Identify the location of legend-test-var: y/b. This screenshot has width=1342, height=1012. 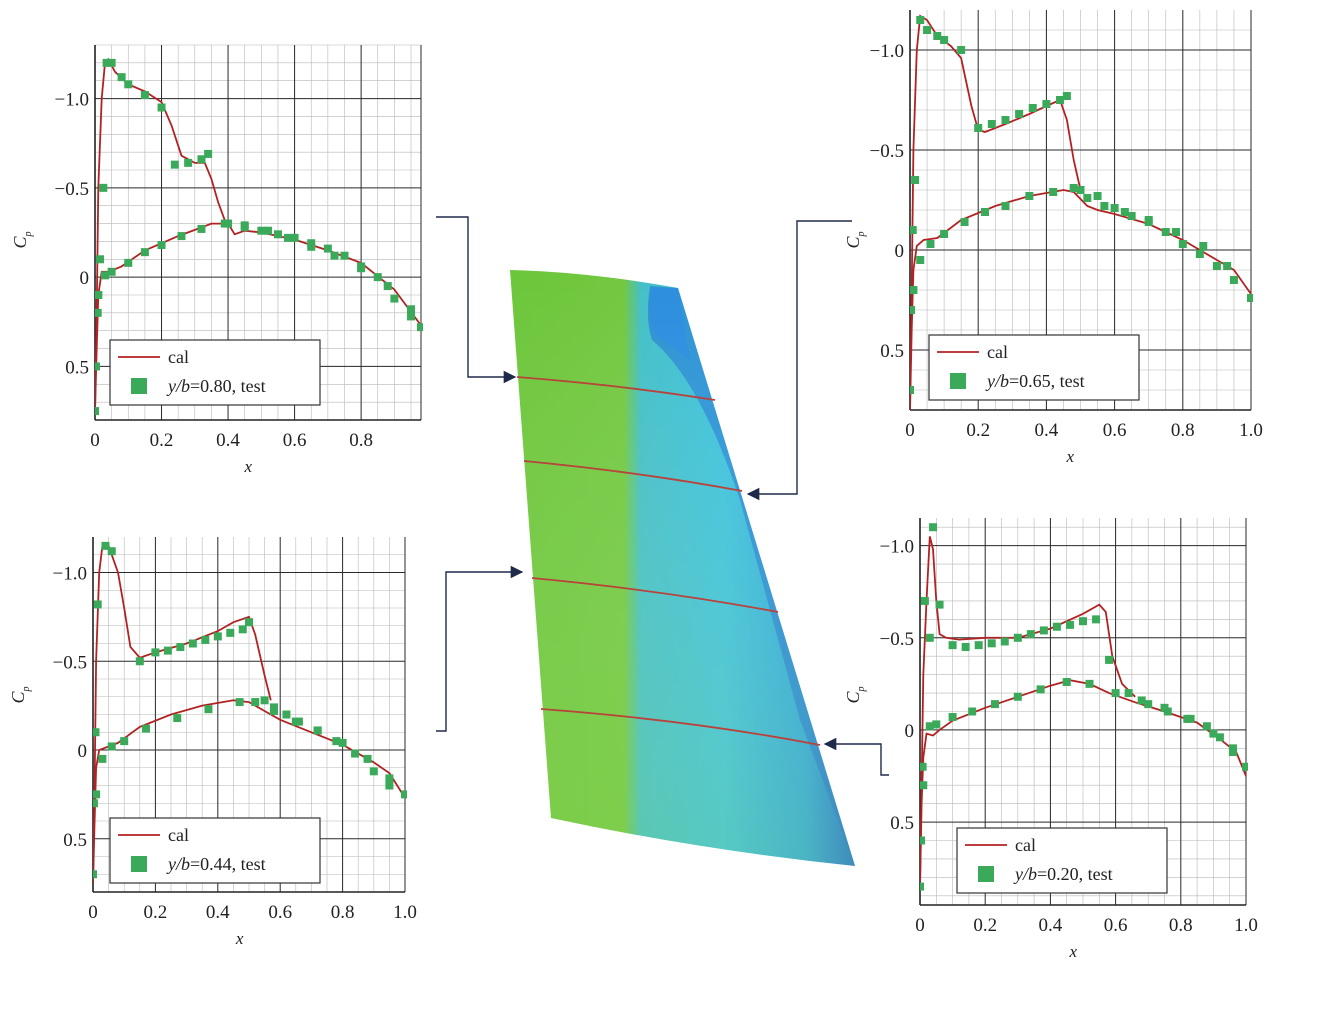
(1025, 874).